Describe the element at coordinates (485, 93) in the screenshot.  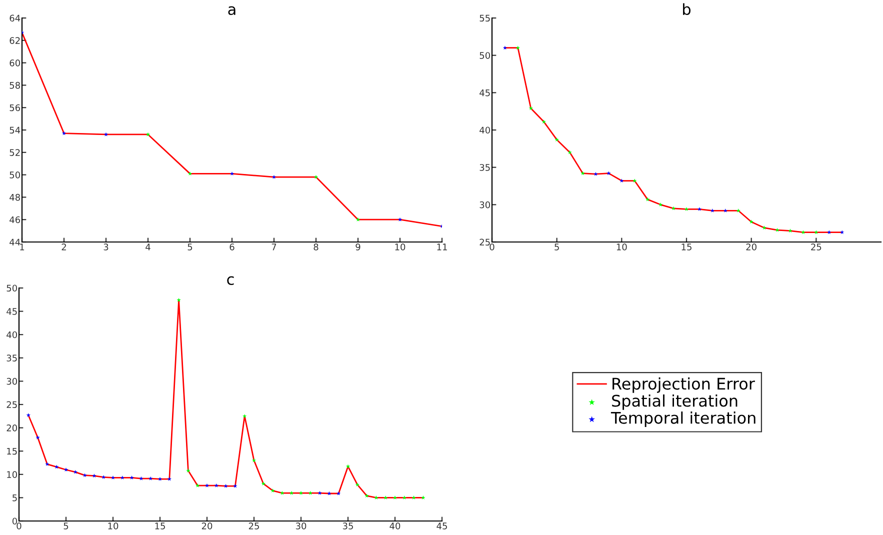
I see `y-tick-label: 45` at that location.